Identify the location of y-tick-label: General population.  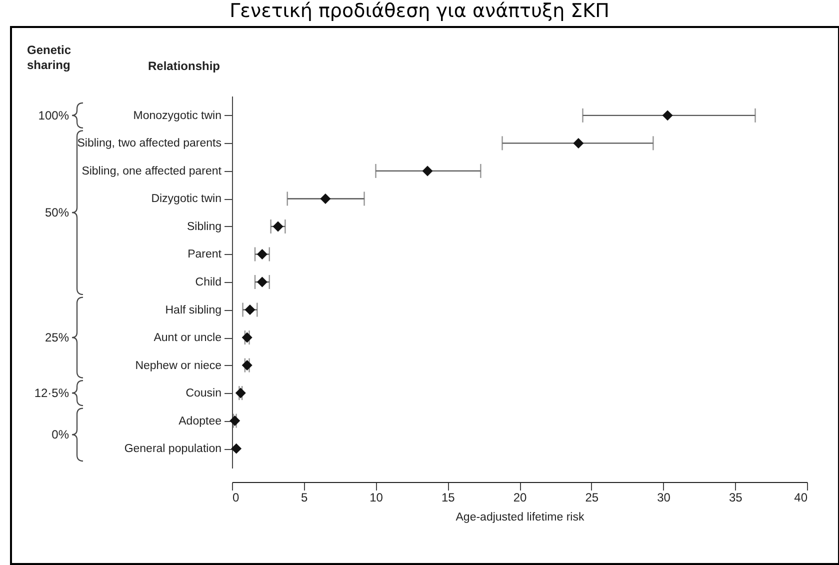
(173, 449).